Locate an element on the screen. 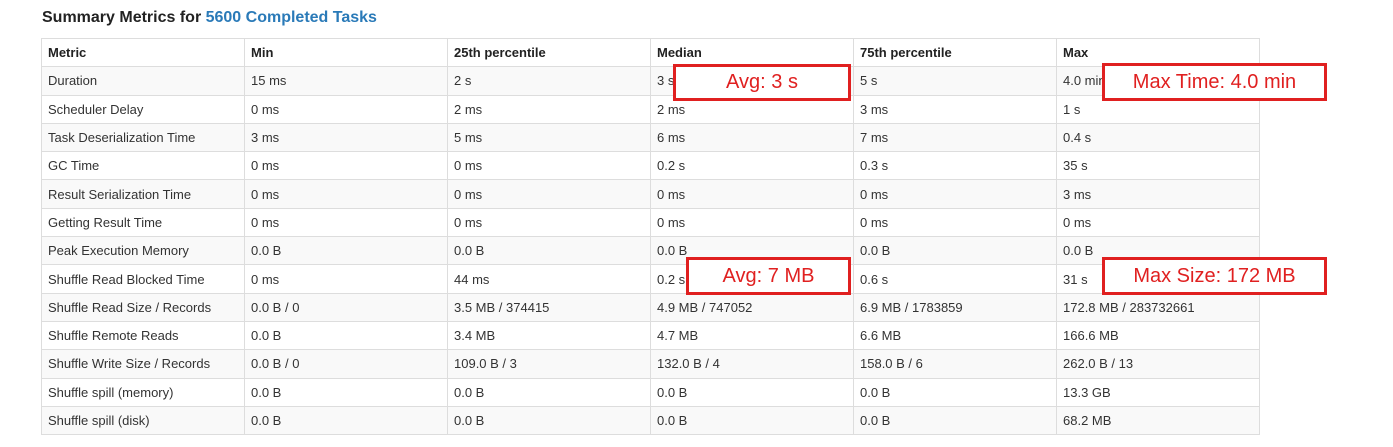 The image size is (1393, 447). metric-value-cell: 6.6 MB is located at coordinates (955, 335).